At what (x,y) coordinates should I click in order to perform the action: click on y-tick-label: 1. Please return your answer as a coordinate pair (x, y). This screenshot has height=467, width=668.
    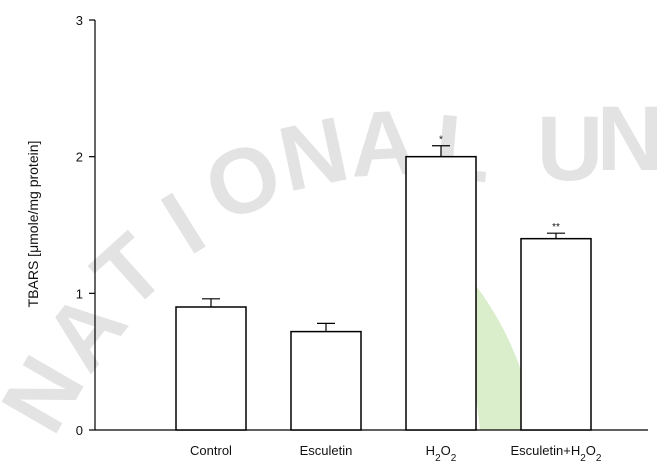
    Looking at the image, I should click on (79, 293).